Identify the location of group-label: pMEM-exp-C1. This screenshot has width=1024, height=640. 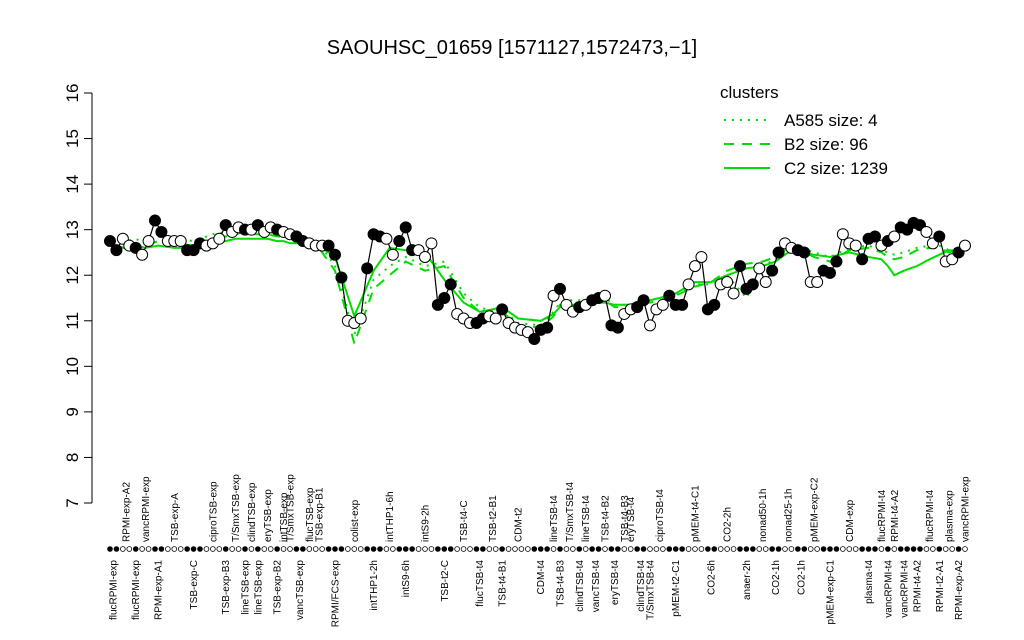
(831, 592).